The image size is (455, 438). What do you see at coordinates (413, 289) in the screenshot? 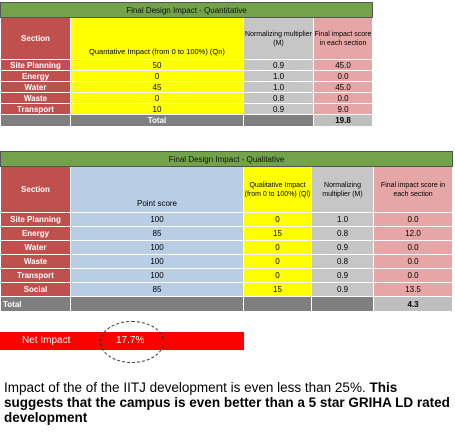
I see `qual-score-cell: 13.5` at bounding box center [413, 289].